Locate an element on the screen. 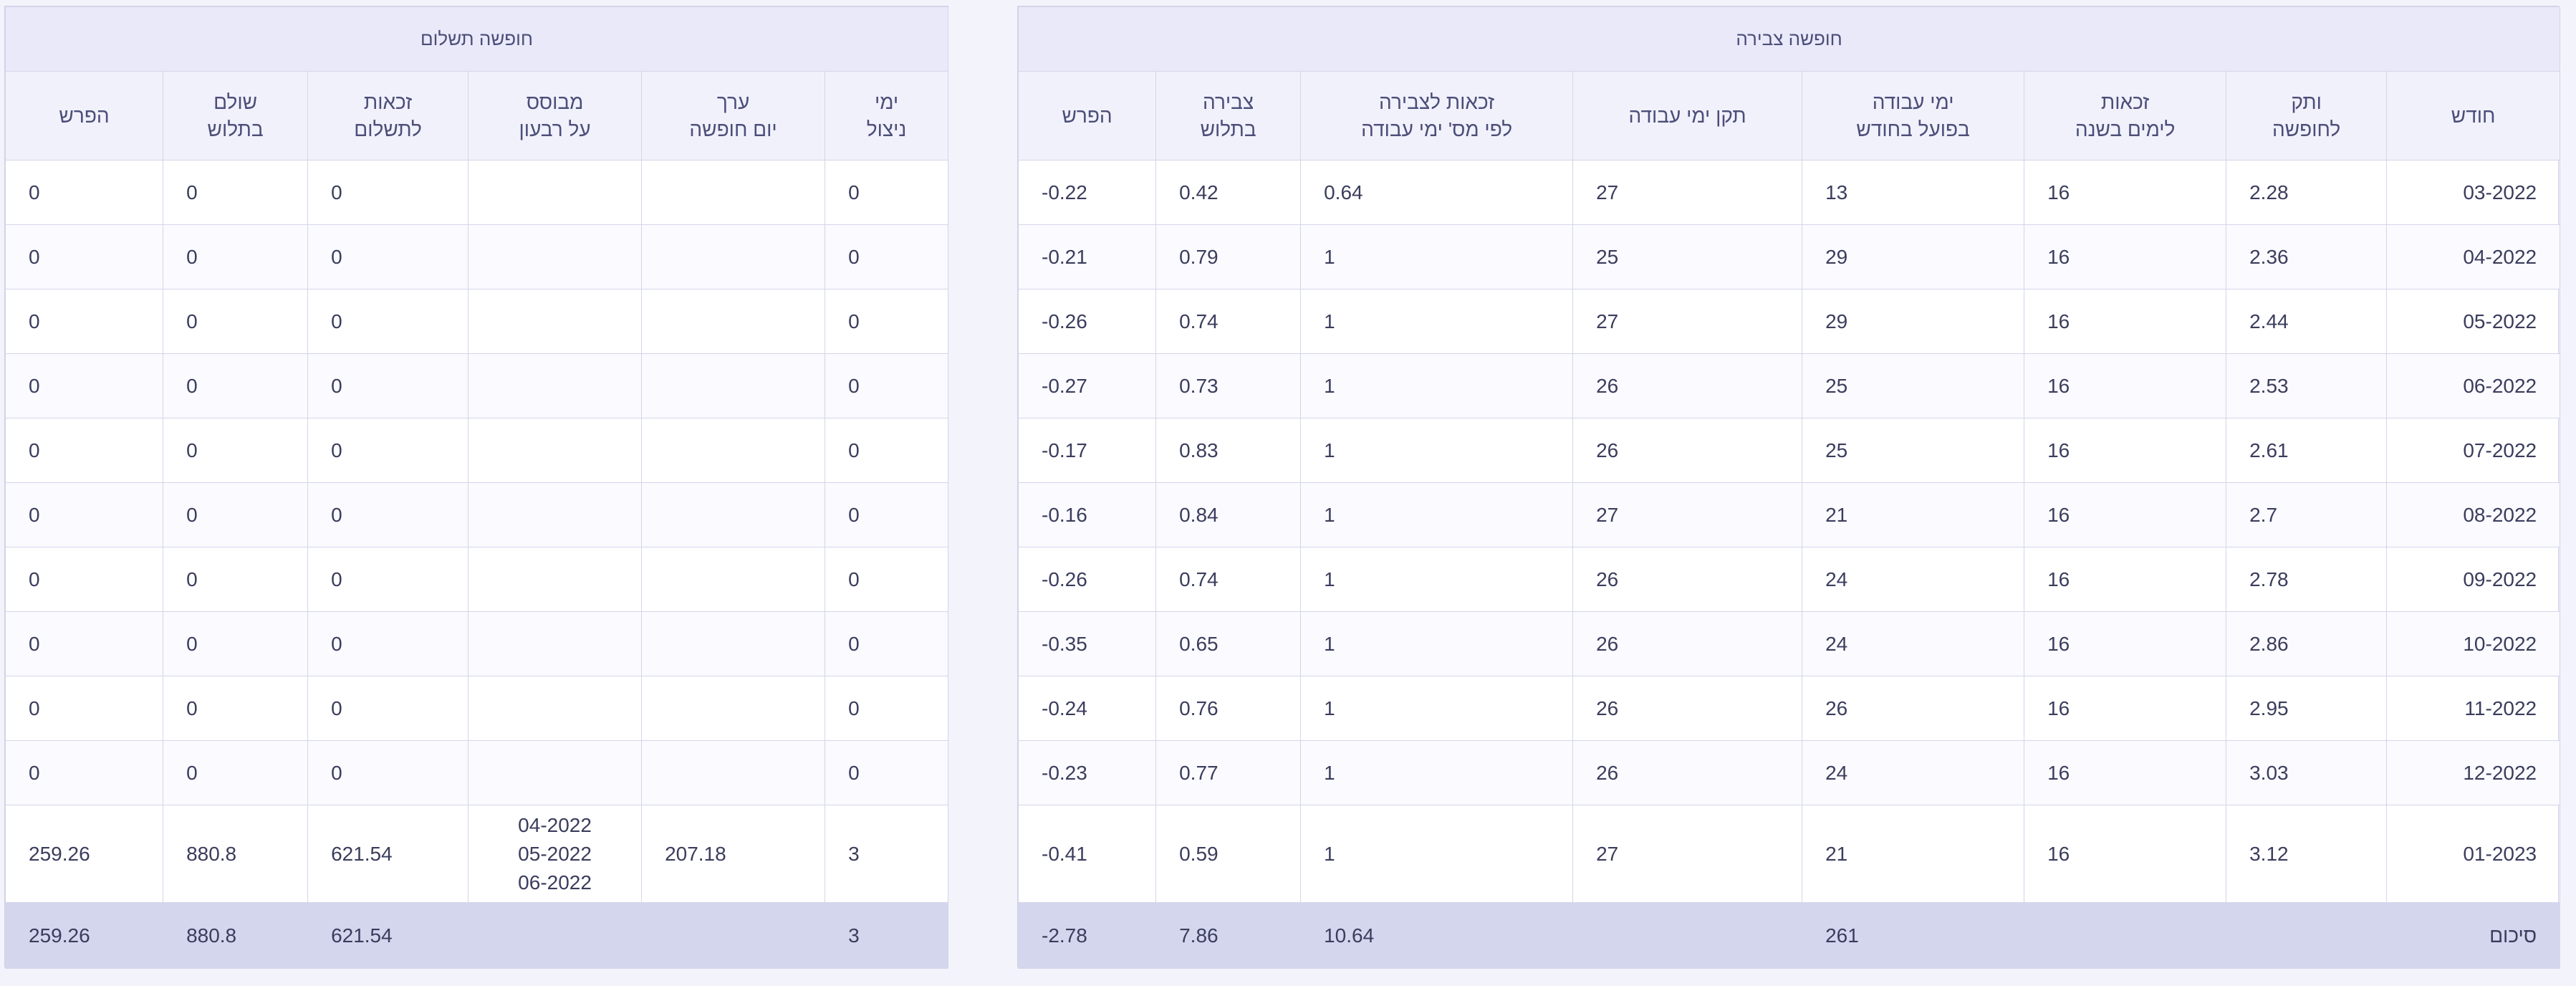 This screenshot has width=2576, height=986. cell: 12-2022 is located at coordinates (2474, 772).